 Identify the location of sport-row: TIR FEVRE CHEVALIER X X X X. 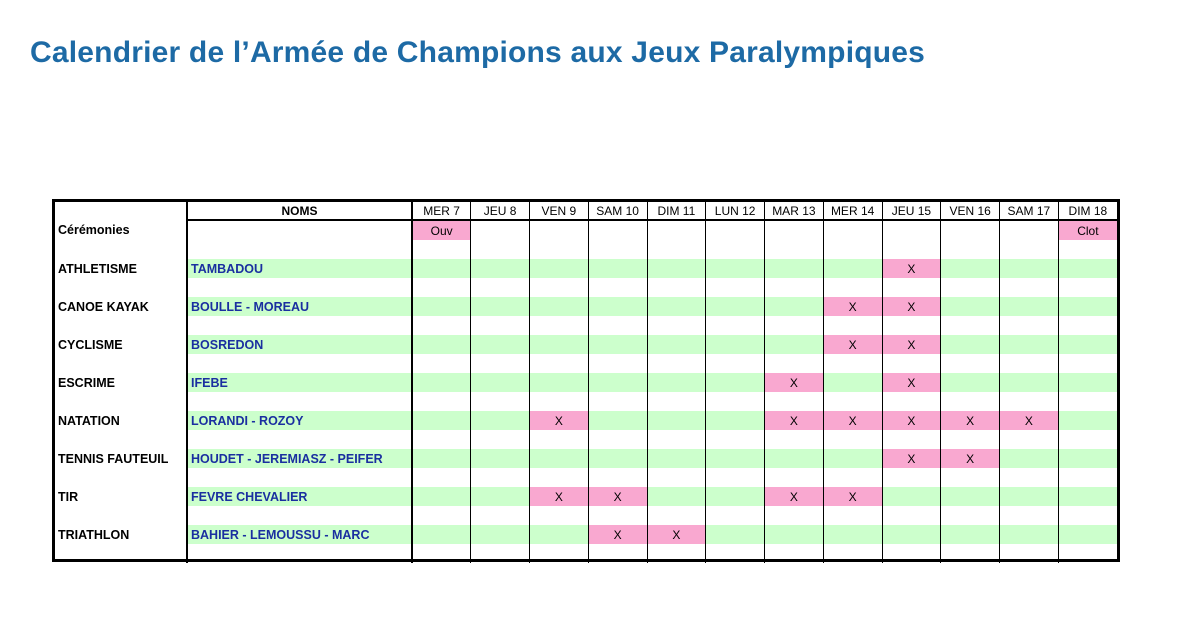
(586, 496).